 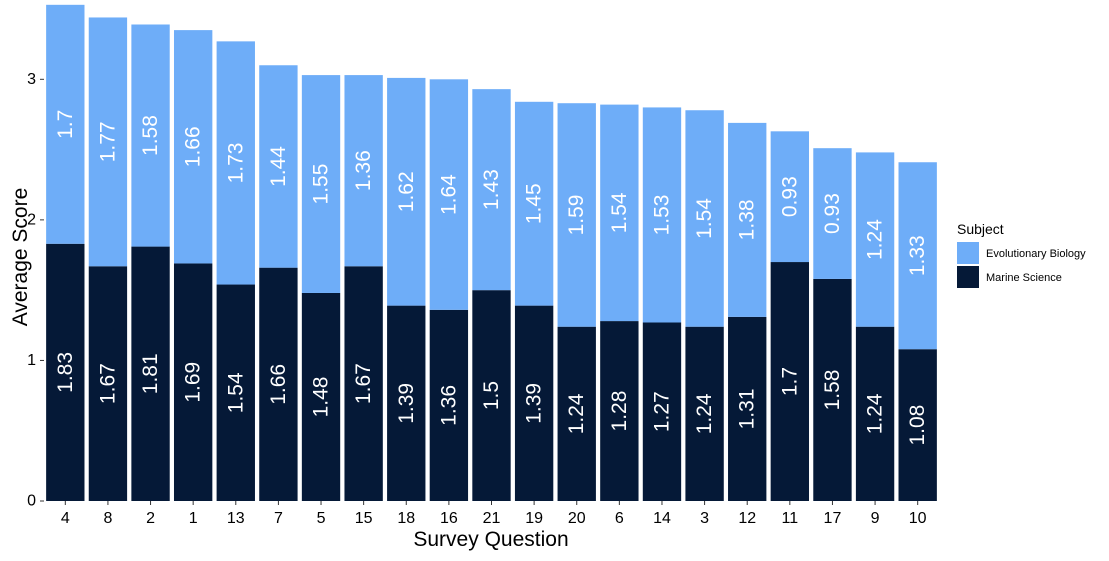 I want to click on bar-evolutionary-biology-q9, so click(x=875, y=239).